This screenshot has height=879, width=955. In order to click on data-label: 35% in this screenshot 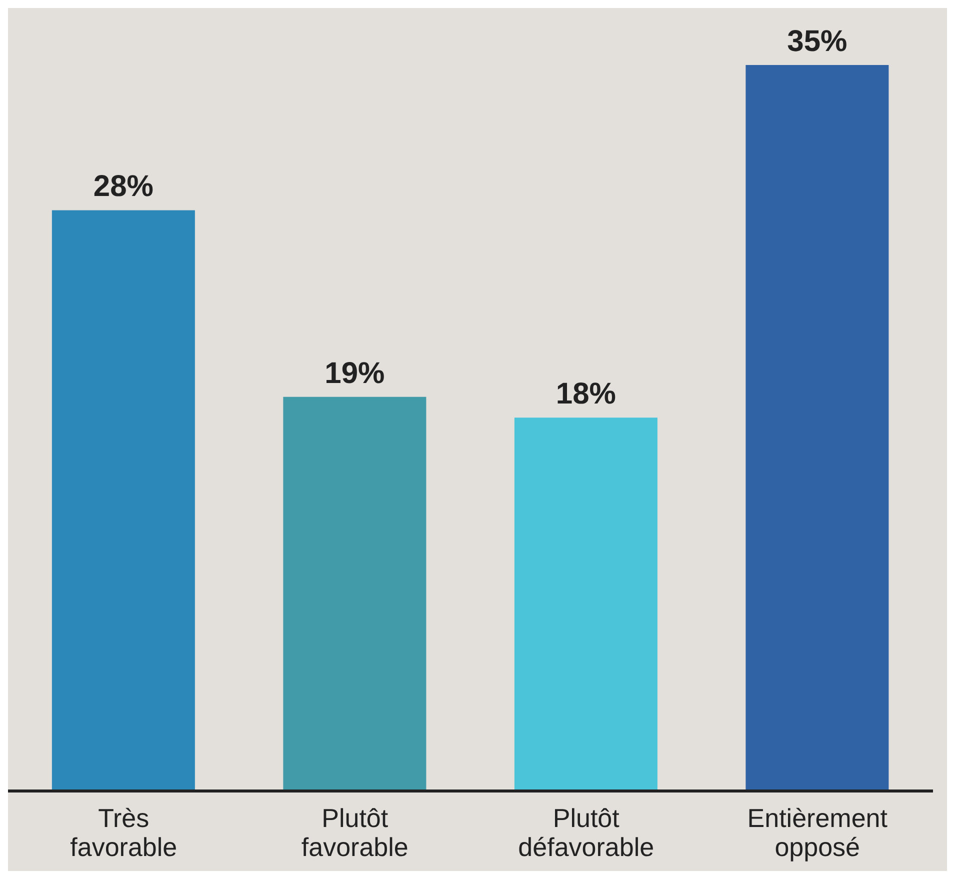, I will do `click(817, 41)`.